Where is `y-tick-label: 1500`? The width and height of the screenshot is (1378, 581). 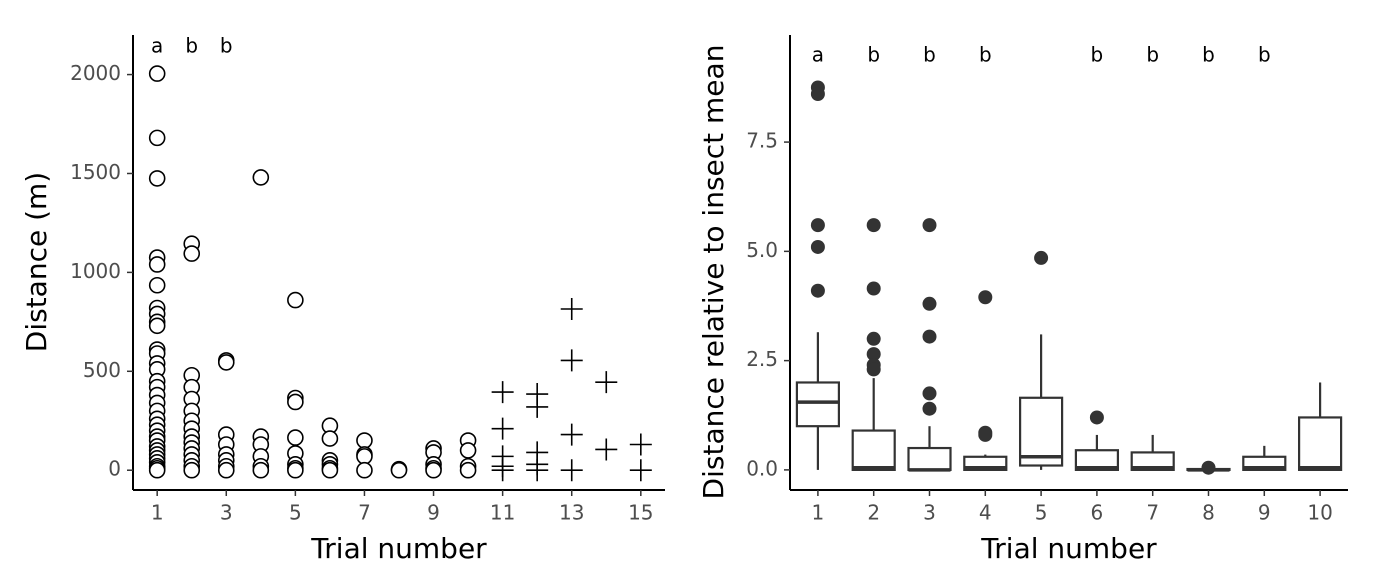
y-tick-label: 1500 is located at coordinates (95, 172).